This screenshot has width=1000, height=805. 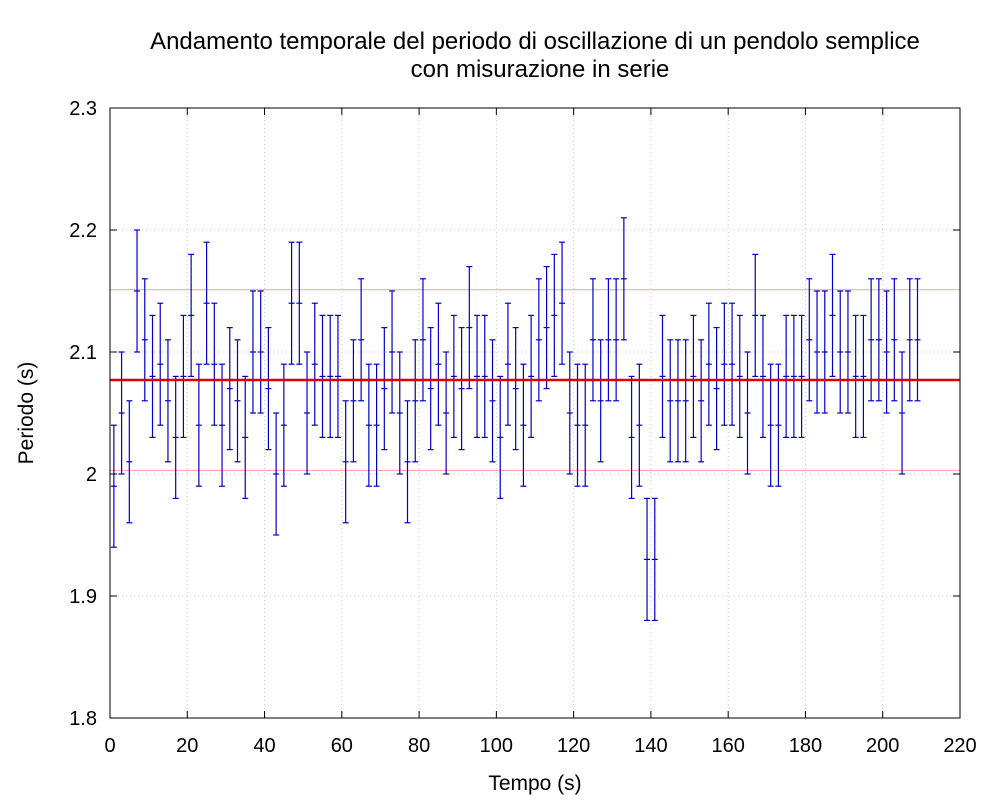 What do you see at coordinates (419, 746) in the screenshot?
I see `x-tick-label: 80` at bounding box center [419, 746].